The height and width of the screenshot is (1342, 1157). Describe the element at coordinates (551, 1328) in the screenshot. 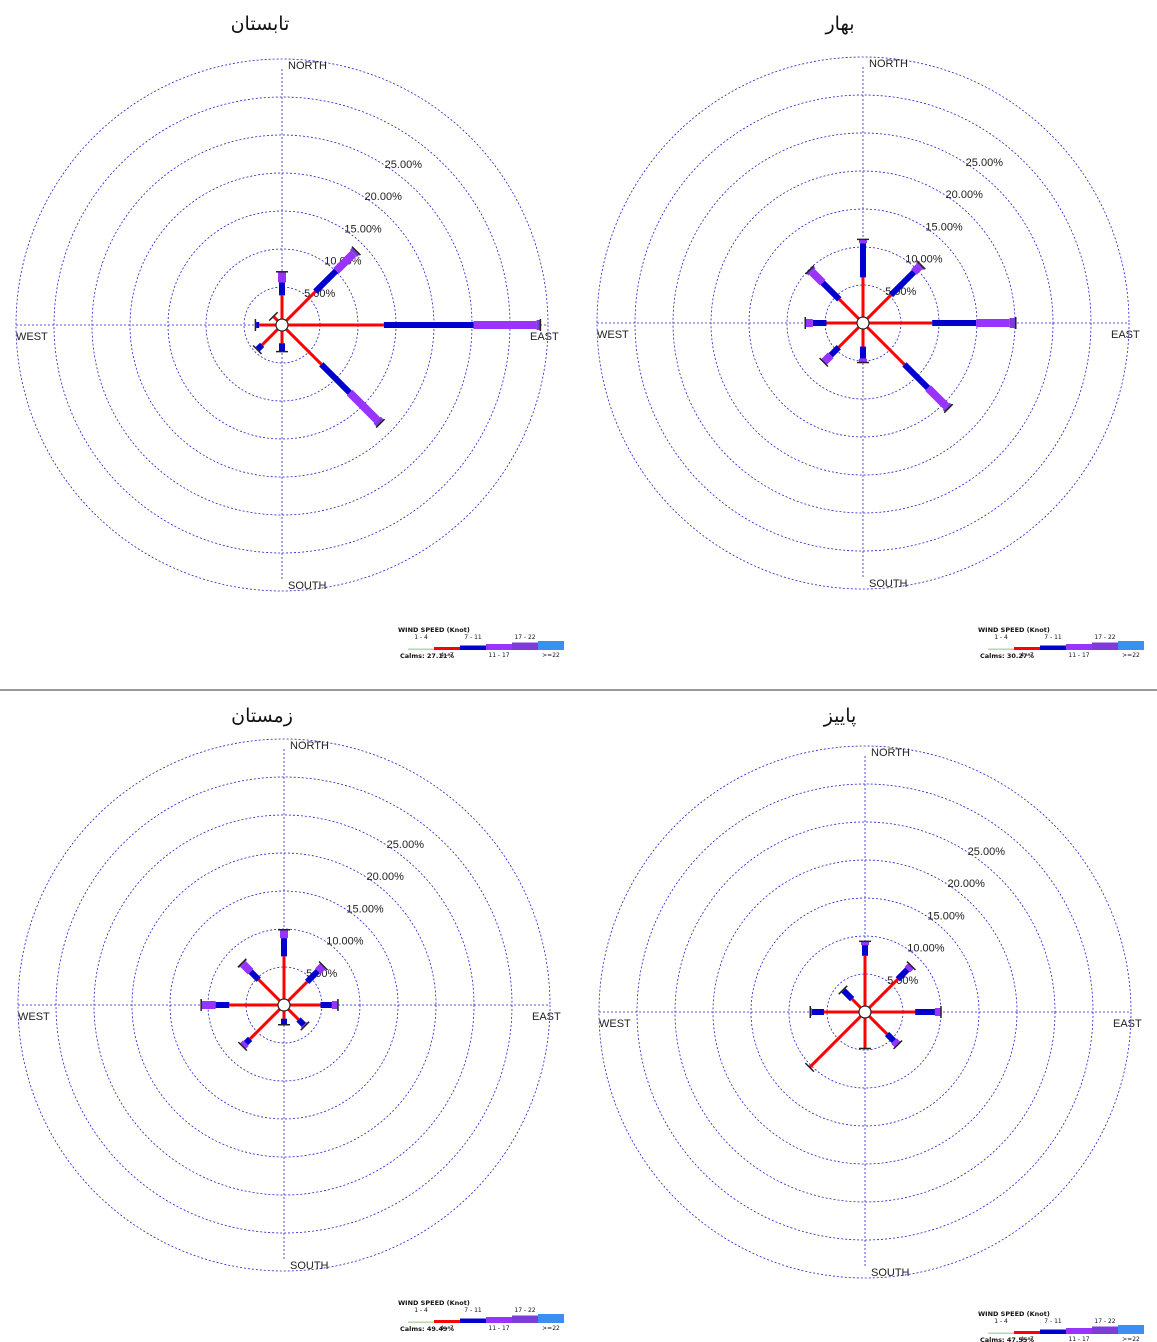

I see `legend-bin-label: >=22` at that location.